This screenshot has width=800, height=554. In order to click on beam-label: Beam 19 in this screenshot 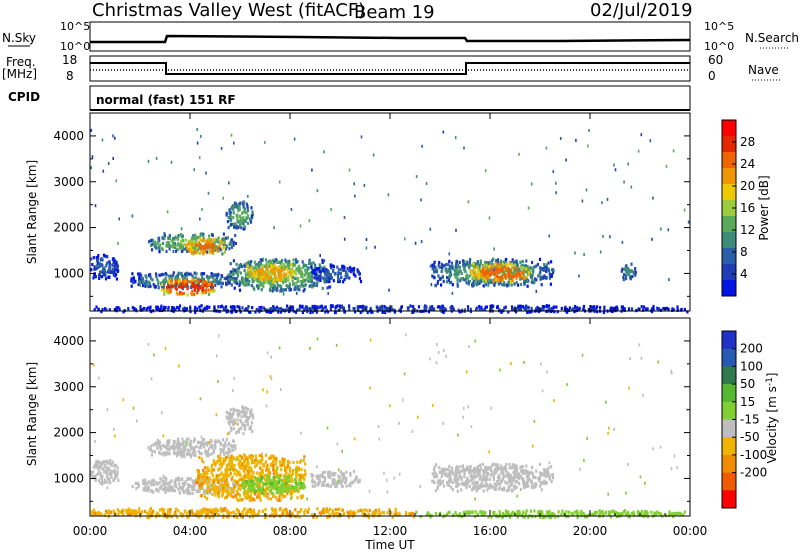, I will do `click(394, 12)`.